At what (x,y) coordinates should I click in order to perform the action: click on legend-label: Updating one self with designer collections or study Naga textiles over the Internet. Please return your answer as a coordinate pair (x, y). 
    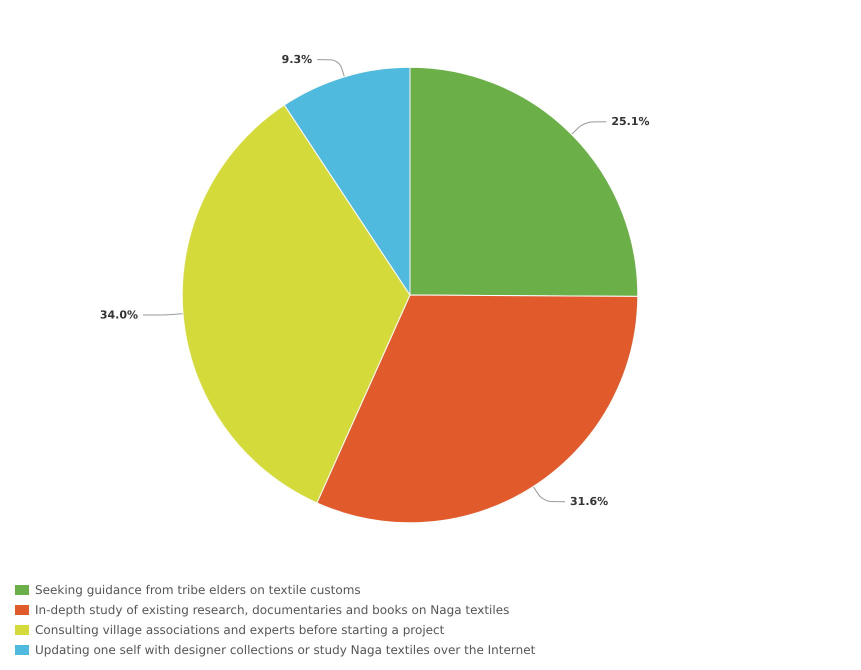
    Looking at the image, I should click on (285, 650).